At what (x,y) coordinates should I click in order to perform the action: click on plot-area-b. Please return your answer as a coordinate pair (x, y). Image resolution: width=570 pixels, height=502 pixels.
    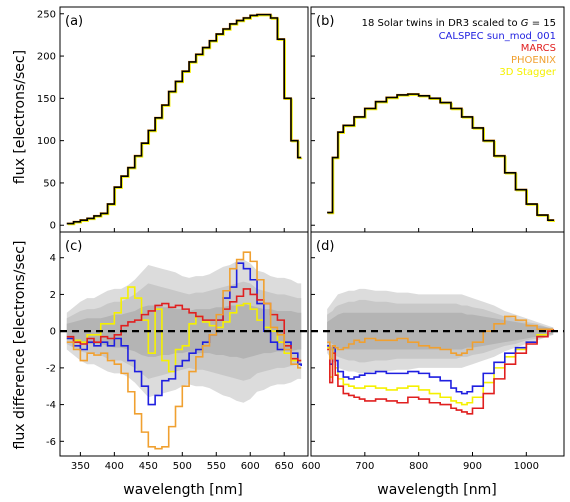
    Looking at the image, I should click on (441, 158).